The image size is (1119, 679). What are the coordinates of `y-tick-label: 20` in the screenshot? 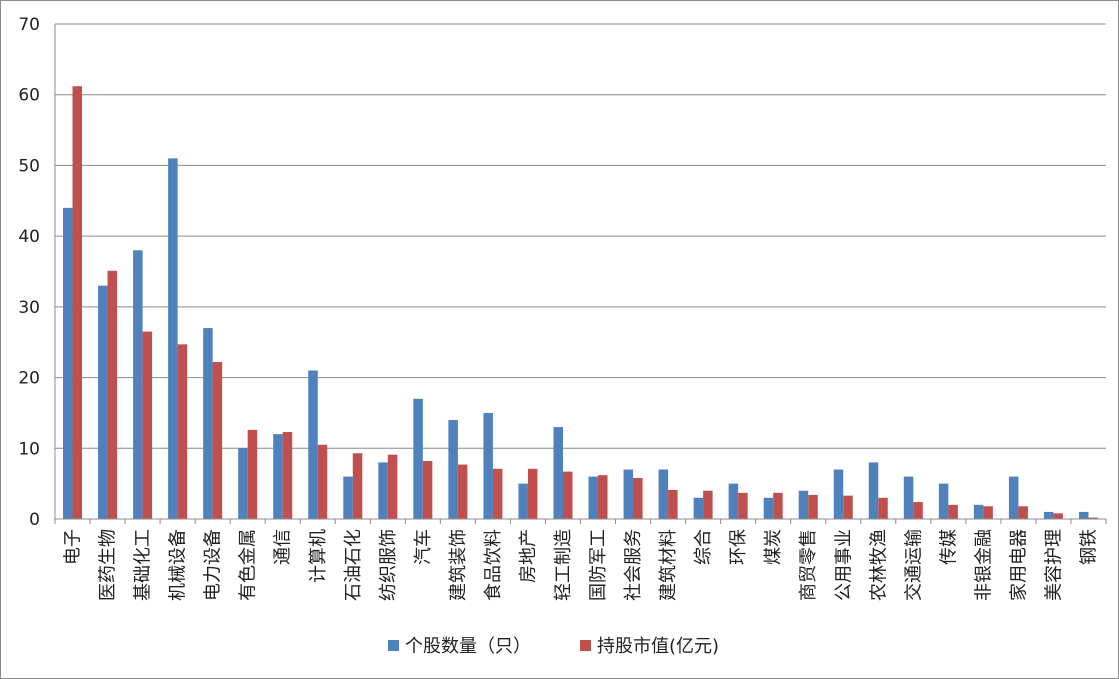 It's located at (29, 379).